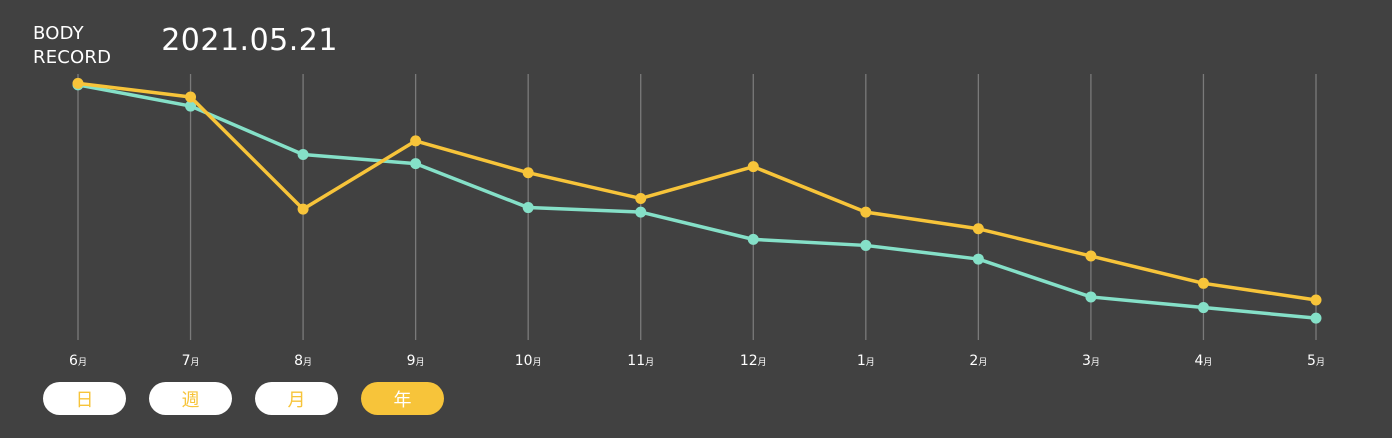 The width and height of the screenshot is (1392, 438). What do you see at coordinates (78, 361) in the screenshot?
I see `x-tick-label-6: 6月` at bounding box center [78, 361].